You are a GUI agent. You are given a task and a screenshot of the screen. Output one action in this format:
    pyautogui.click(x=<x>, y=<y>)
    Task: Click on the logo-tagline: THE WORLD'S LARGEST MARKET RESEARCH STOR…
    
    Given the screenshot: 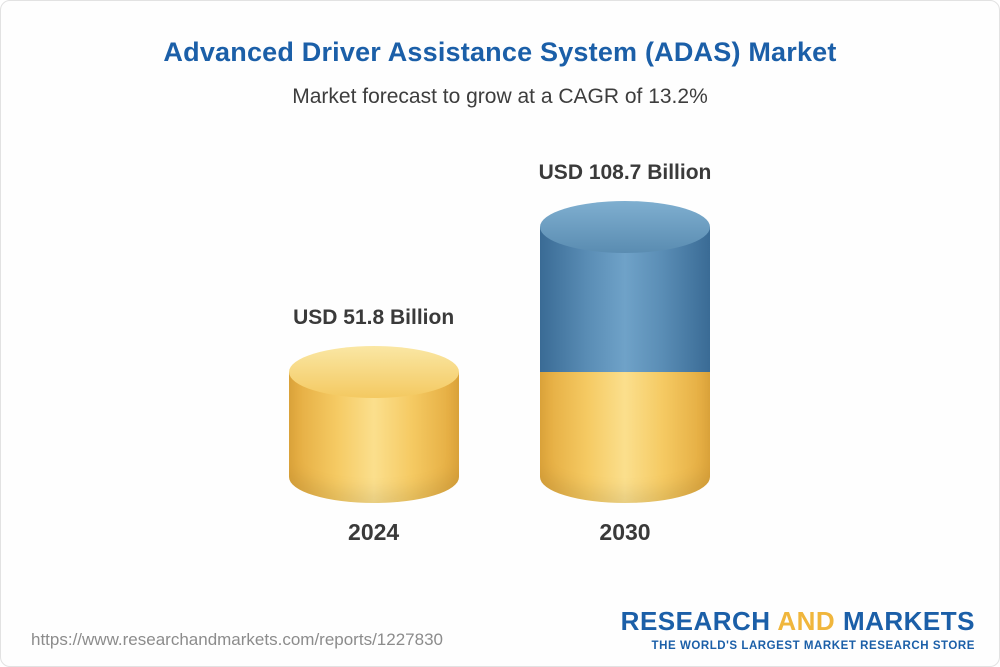 What is the action you would take?
    pyautogui.click(x=813, y=646)
    